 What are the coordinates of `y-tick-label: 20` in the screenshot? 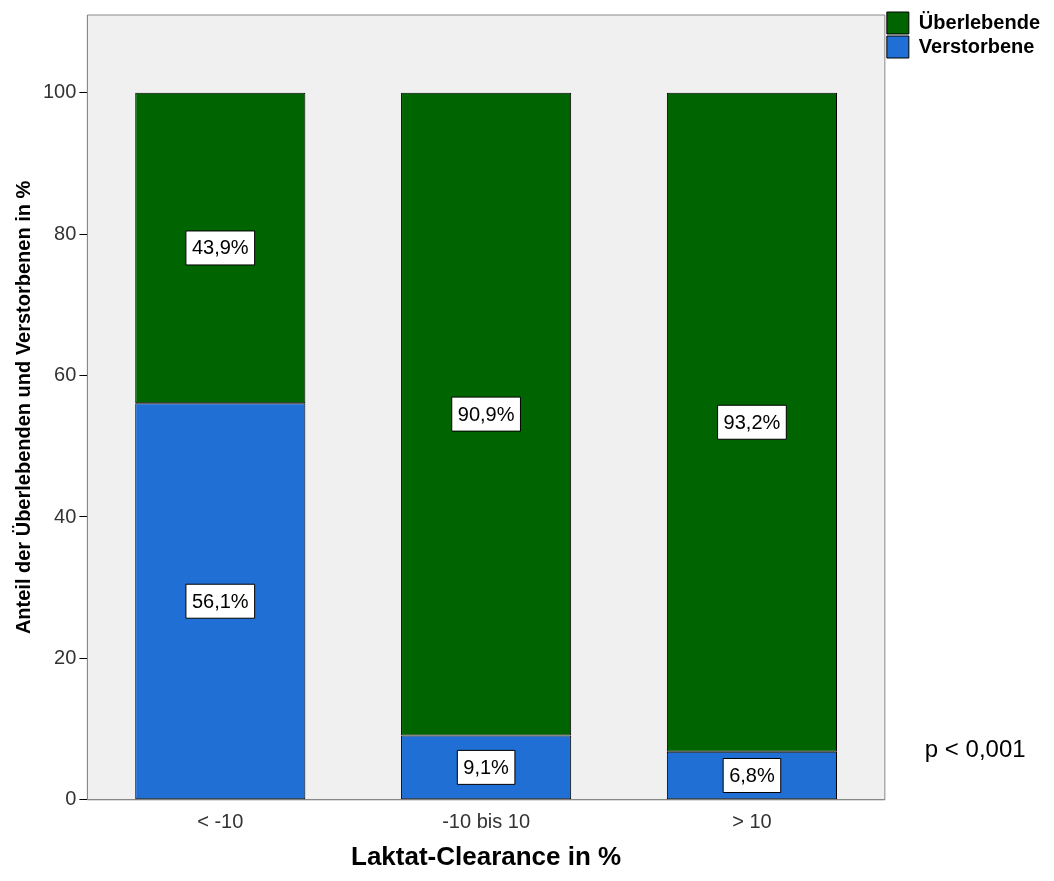 It's located at (65, 656).